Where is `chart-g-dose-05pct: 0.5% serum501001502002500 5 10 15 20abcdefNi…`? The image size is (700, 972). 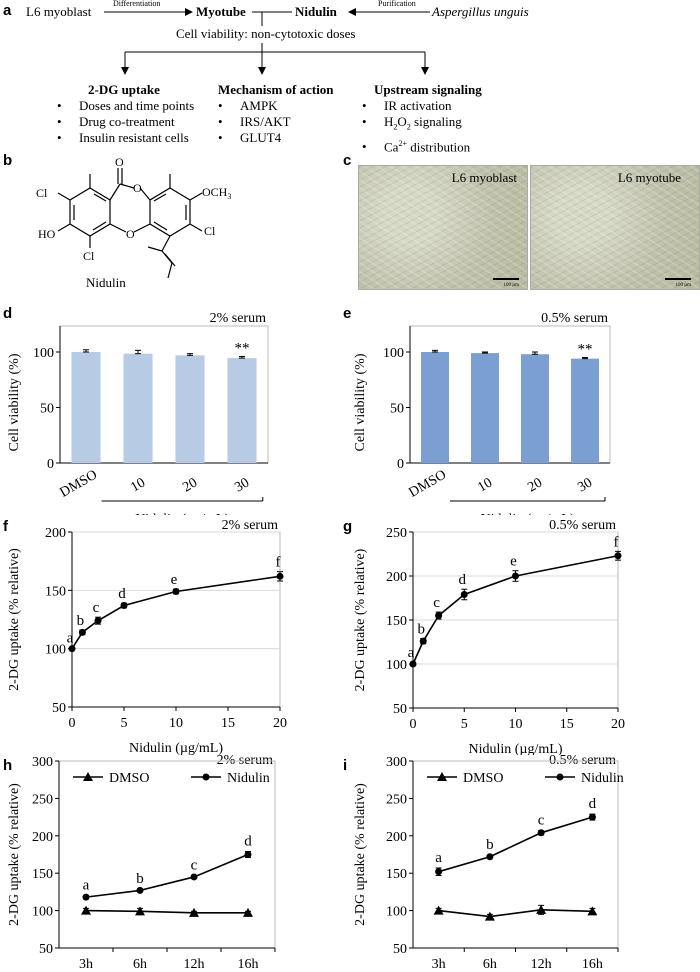
chart-g-dose-05pct: 0.5% serum501001502002500 5 10 15 20abcdefNi… is located at coordinates (520, 635).